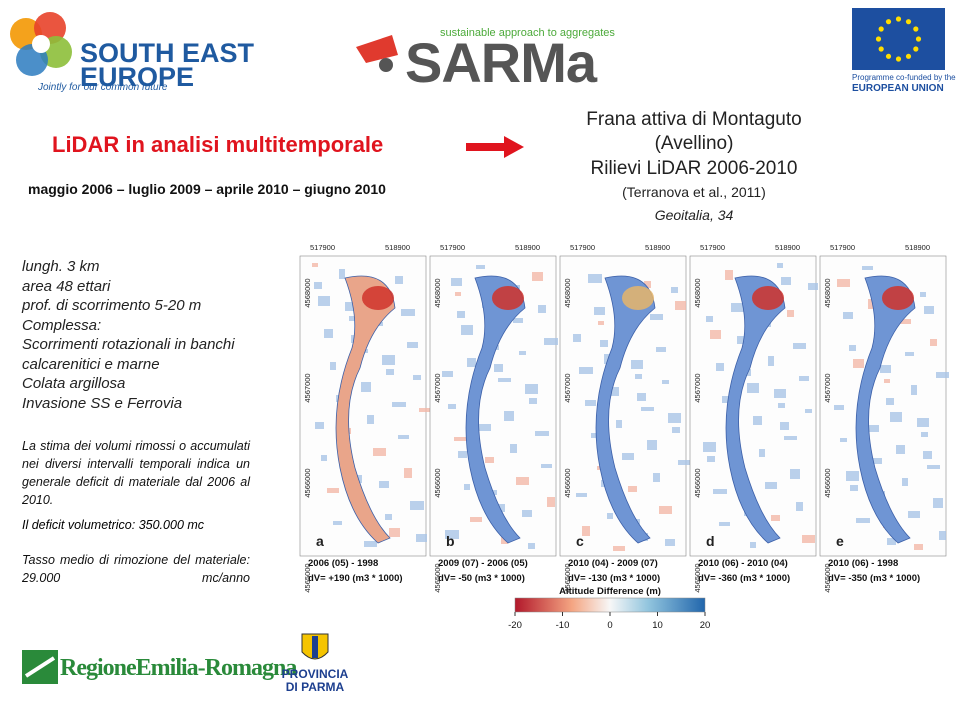 This screenshot has height=723, width=960. Describe the element at coordinates (904, 77) in the screenshot. I see `logo-text: Programme co-funded by the` at that location.